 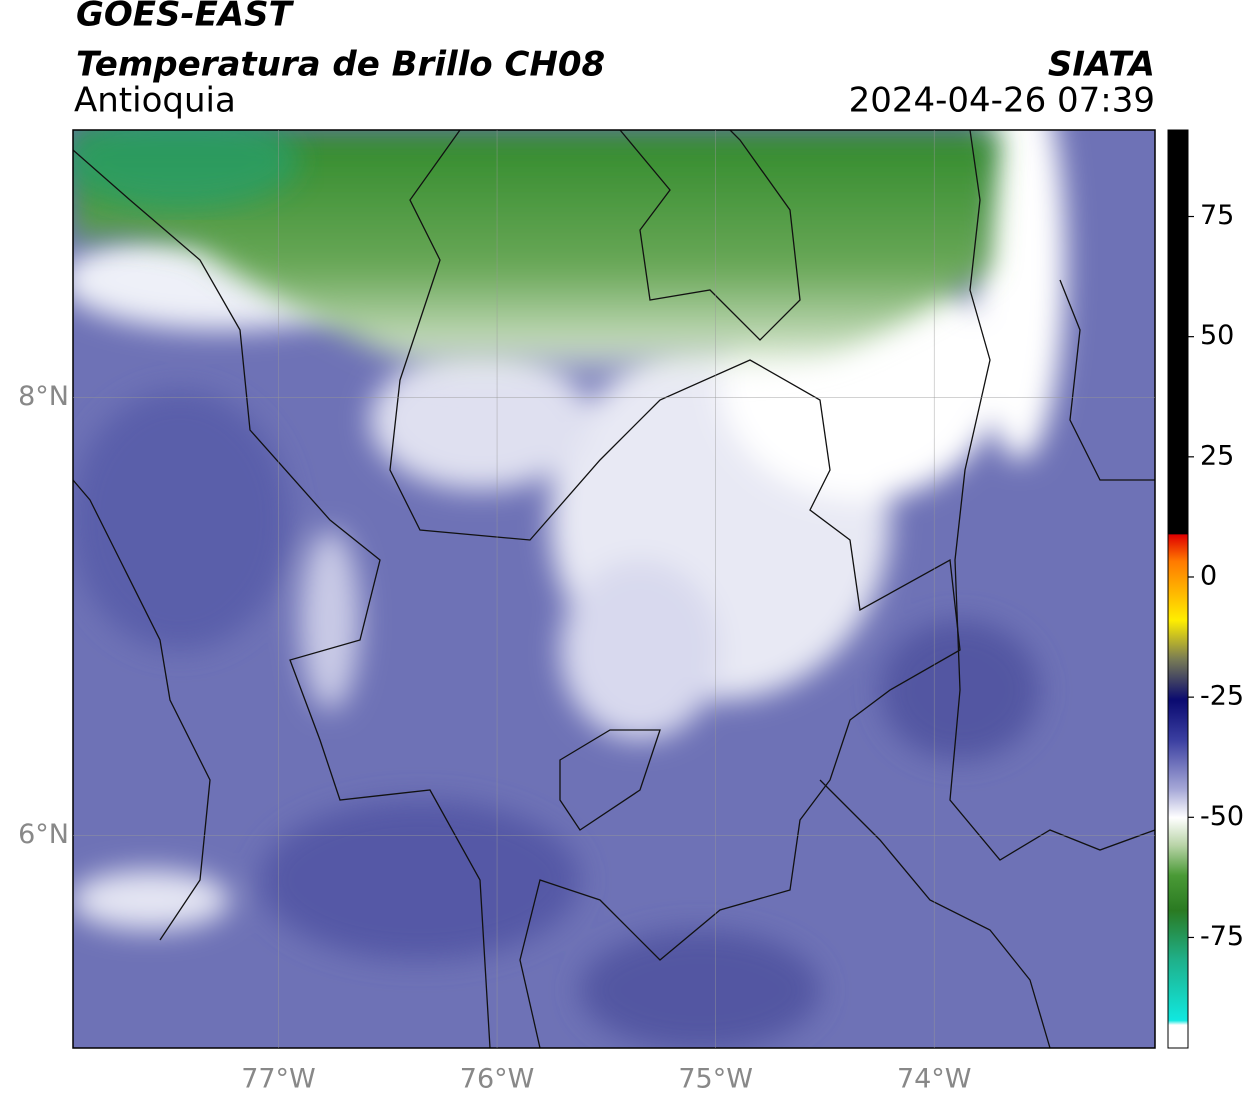 What do you see at coordinates (1222, 696) in the screenshot?
I see `colorbar-tick-label: -25` at bounding box center [1222, 696].